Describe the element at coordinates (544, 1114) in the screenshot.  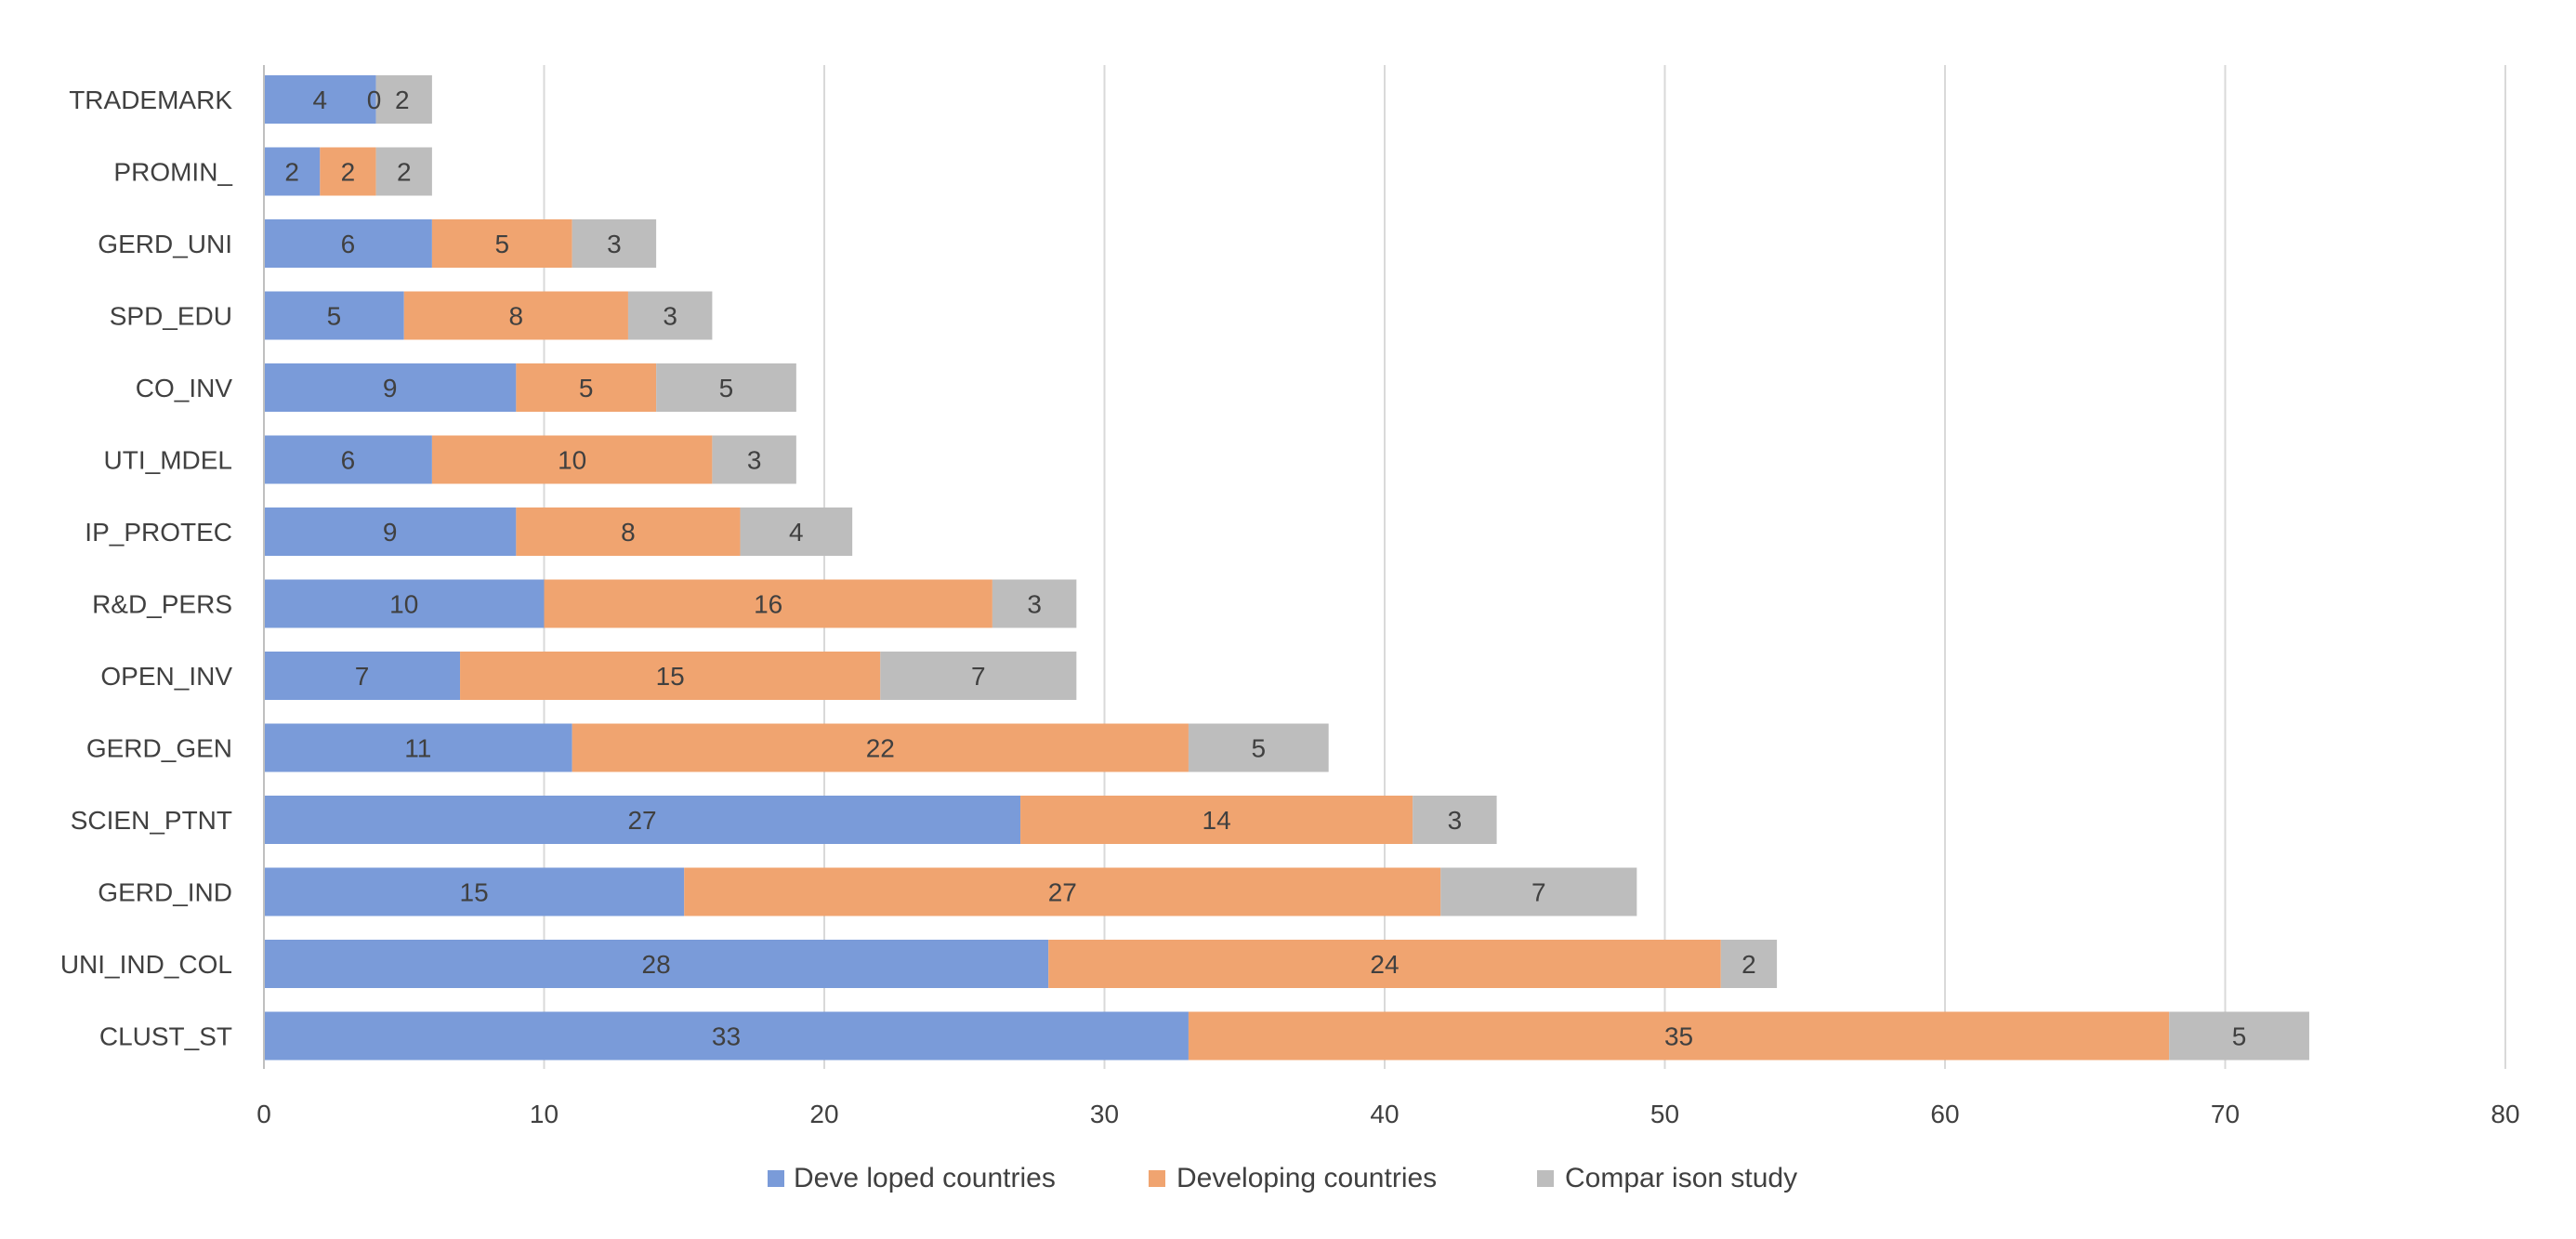
I see `x-tick-label: 10` at that location.